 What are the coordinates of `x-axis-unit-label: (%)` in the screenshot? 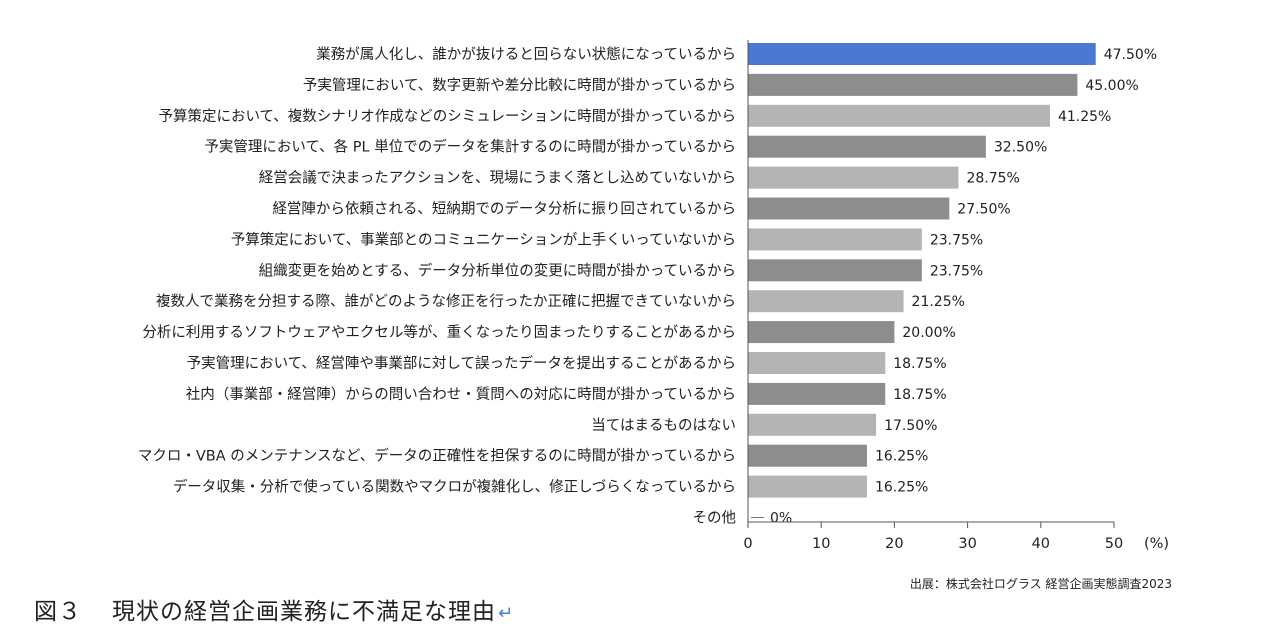 It's located at (1156, 544).